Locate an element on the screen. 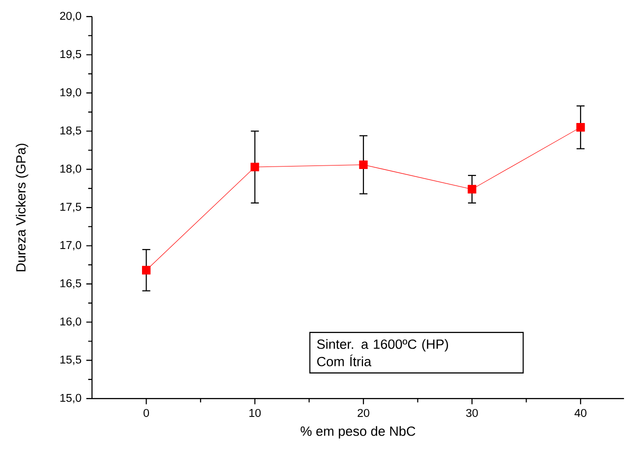 Image resolution: width=625 pixels, height=462 pixels. y-tick-label: 15,5 is located at coordinates (71, 360).